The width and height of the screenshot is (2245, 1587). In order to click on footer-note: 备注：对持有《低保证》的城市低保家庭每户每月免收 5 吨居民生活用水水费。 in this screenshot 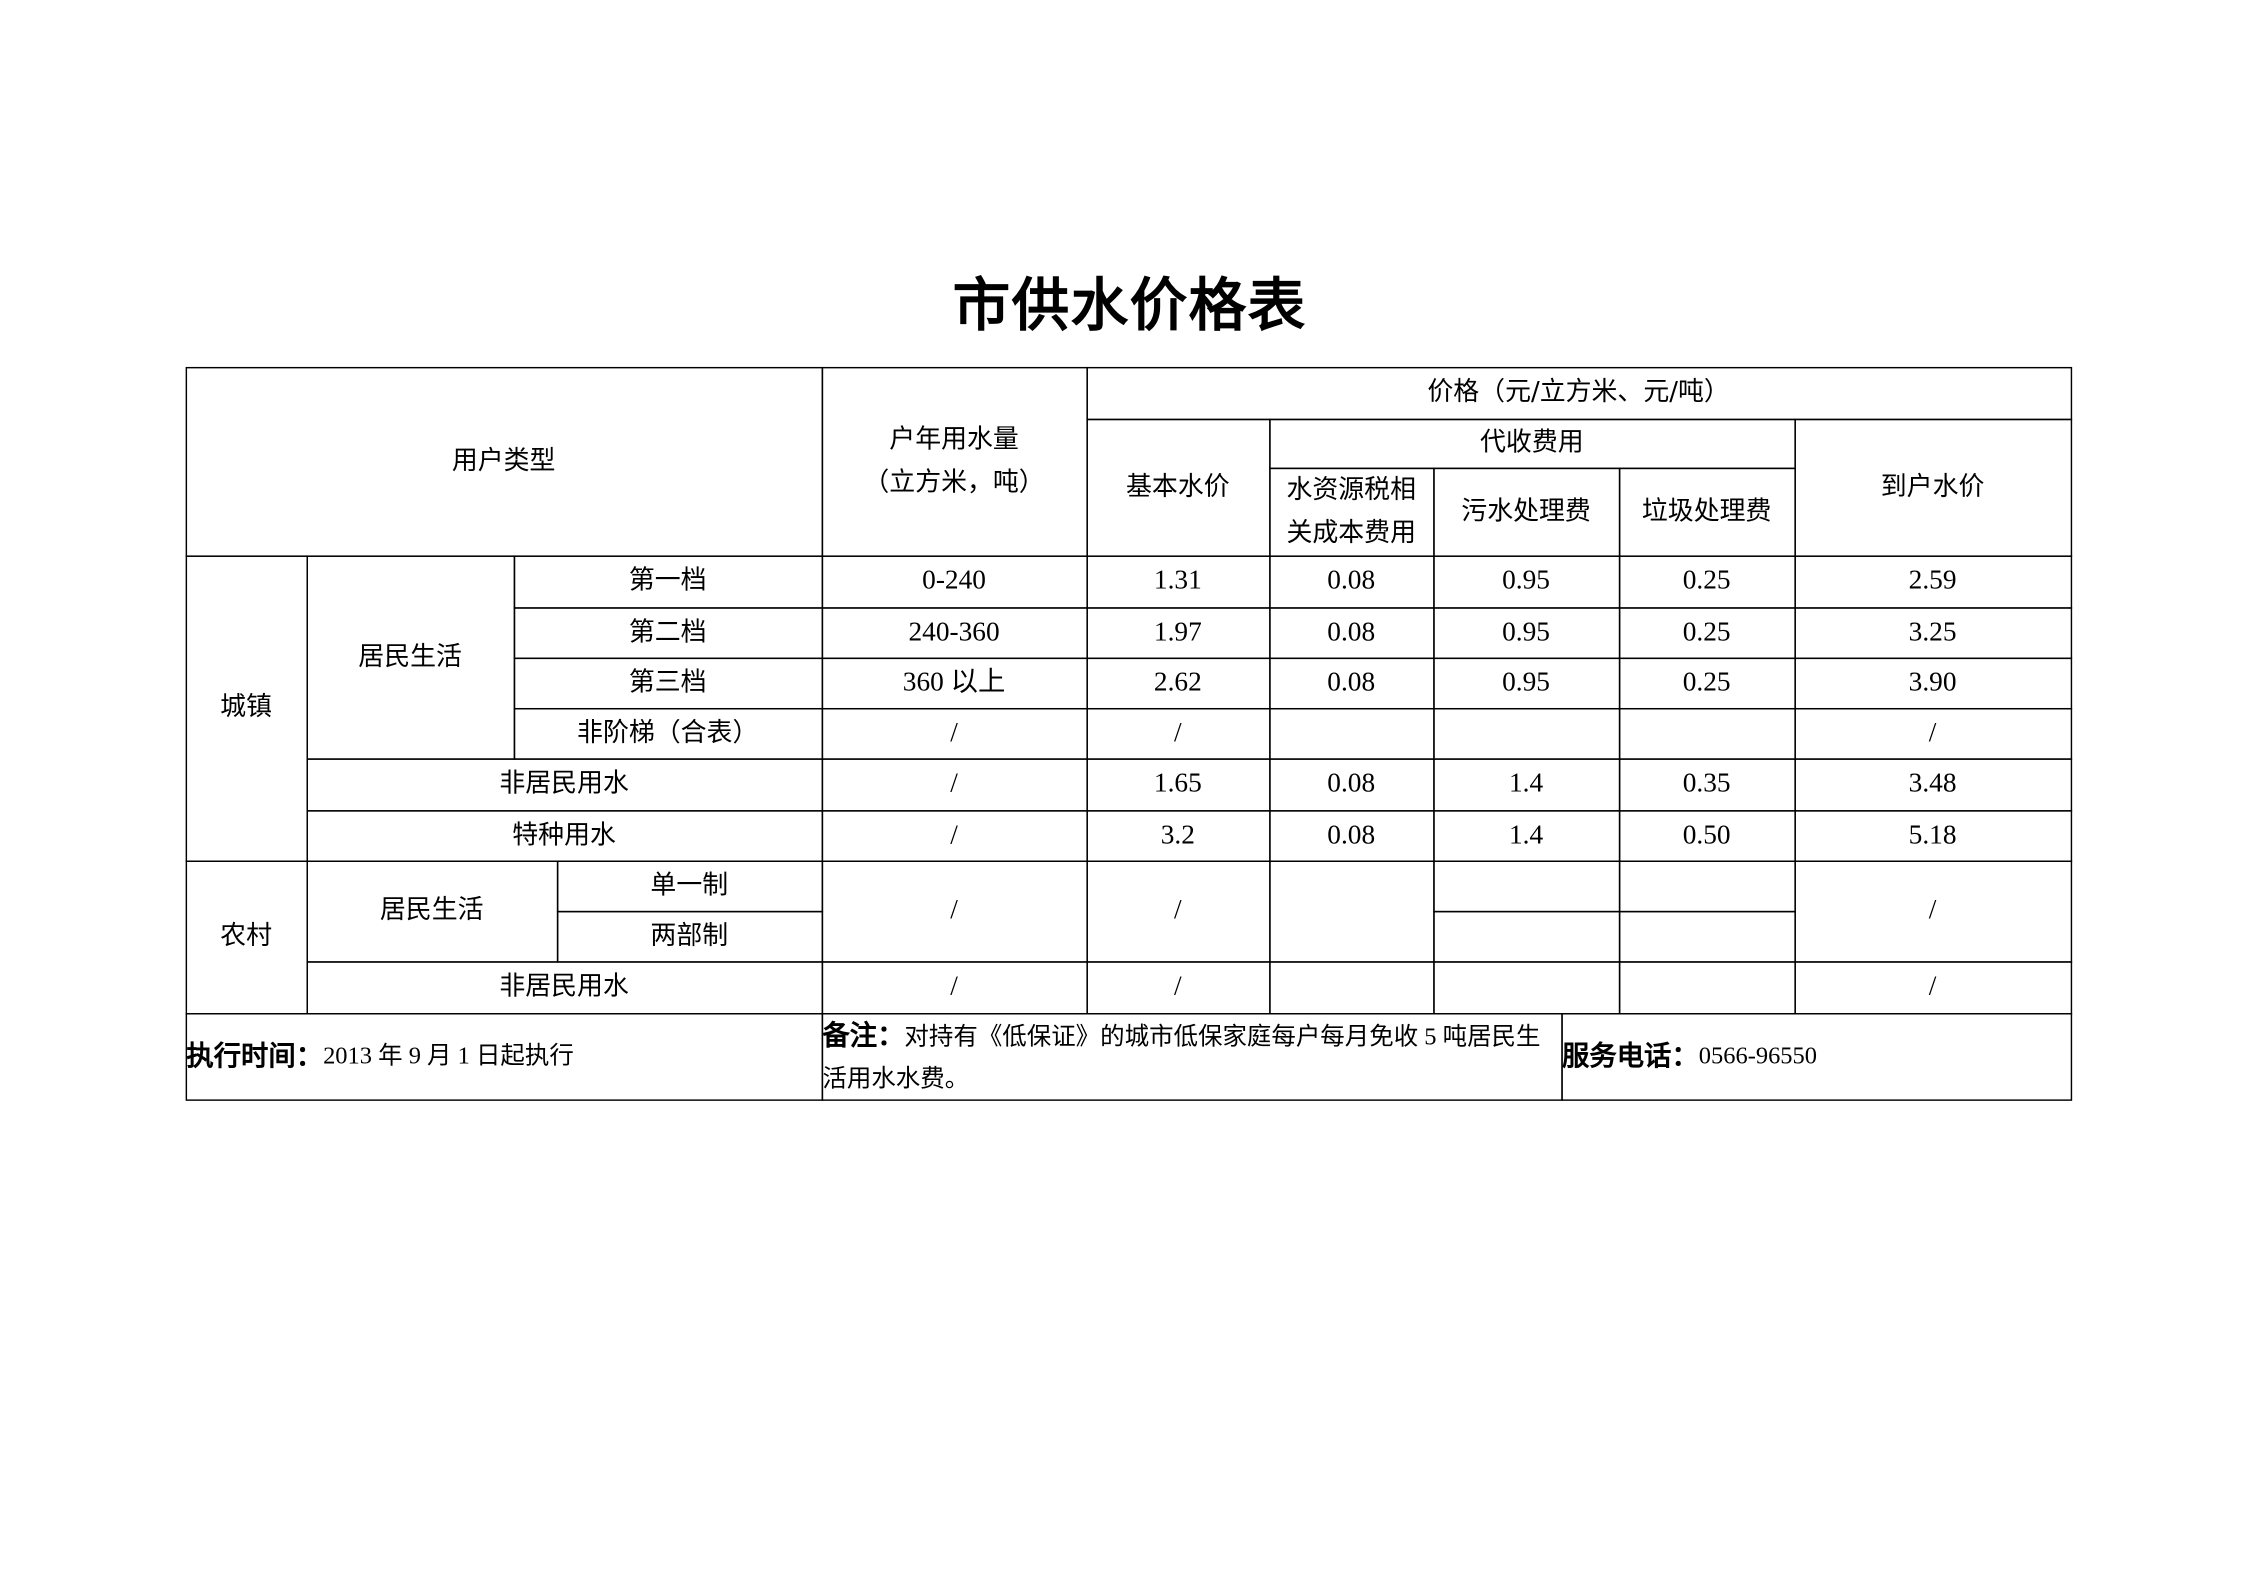, I will do `click(1191, 1056)`.